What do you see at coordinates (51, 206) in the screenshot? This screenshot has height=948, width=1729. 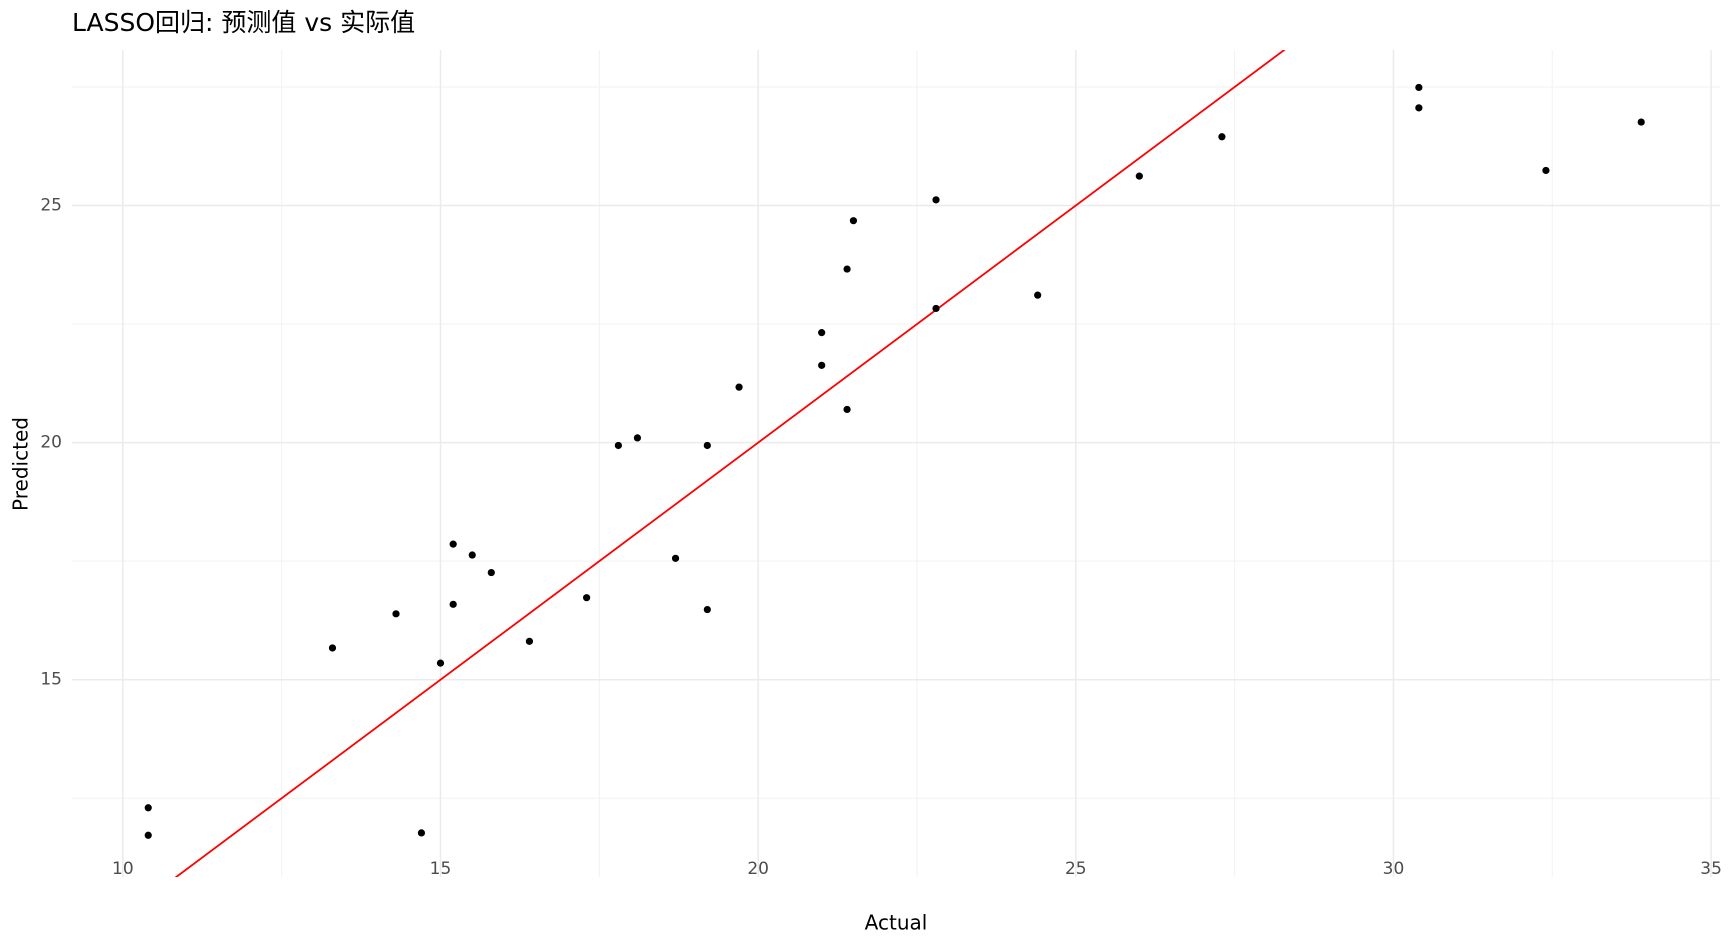 I see `y-tick-label: 25` at bounding box center [51, 206].